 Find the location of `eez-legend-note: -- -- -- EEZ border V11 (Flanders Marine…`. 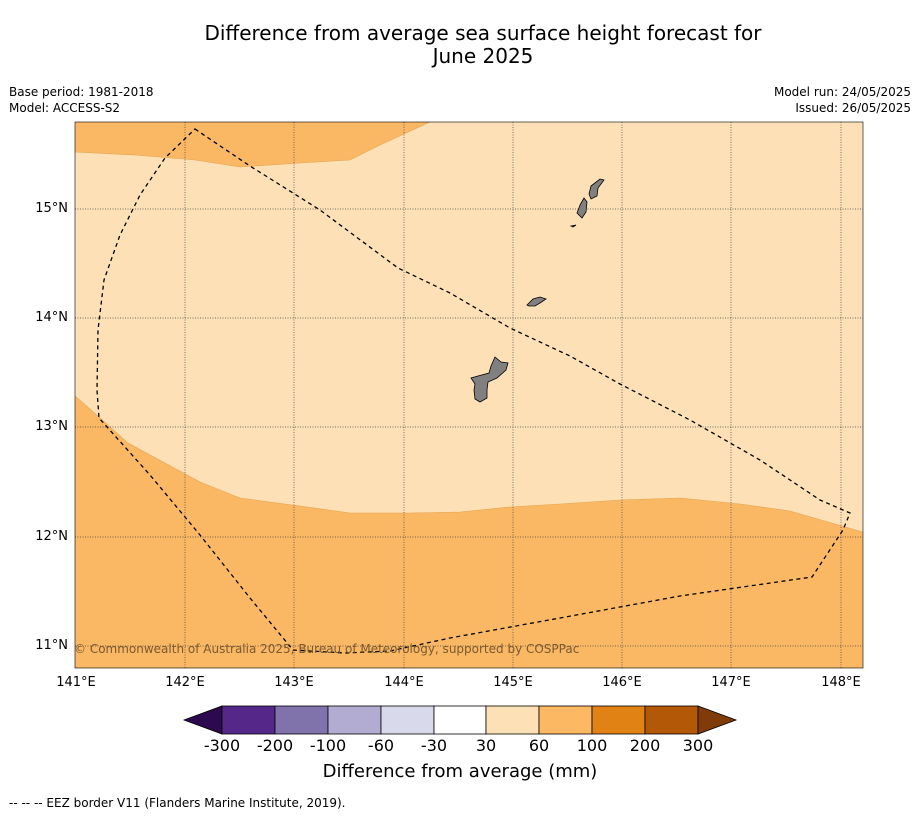

eez-legend-note: -- -- -- EEZ border V11 (Flanders Marine… is located at coordinates (177, 803).